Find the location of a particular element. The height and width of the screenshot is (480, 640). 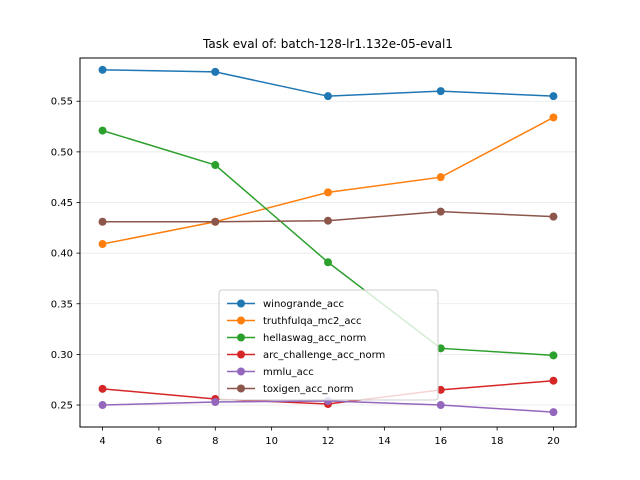

legend-box is located at coordinates (328, 345).